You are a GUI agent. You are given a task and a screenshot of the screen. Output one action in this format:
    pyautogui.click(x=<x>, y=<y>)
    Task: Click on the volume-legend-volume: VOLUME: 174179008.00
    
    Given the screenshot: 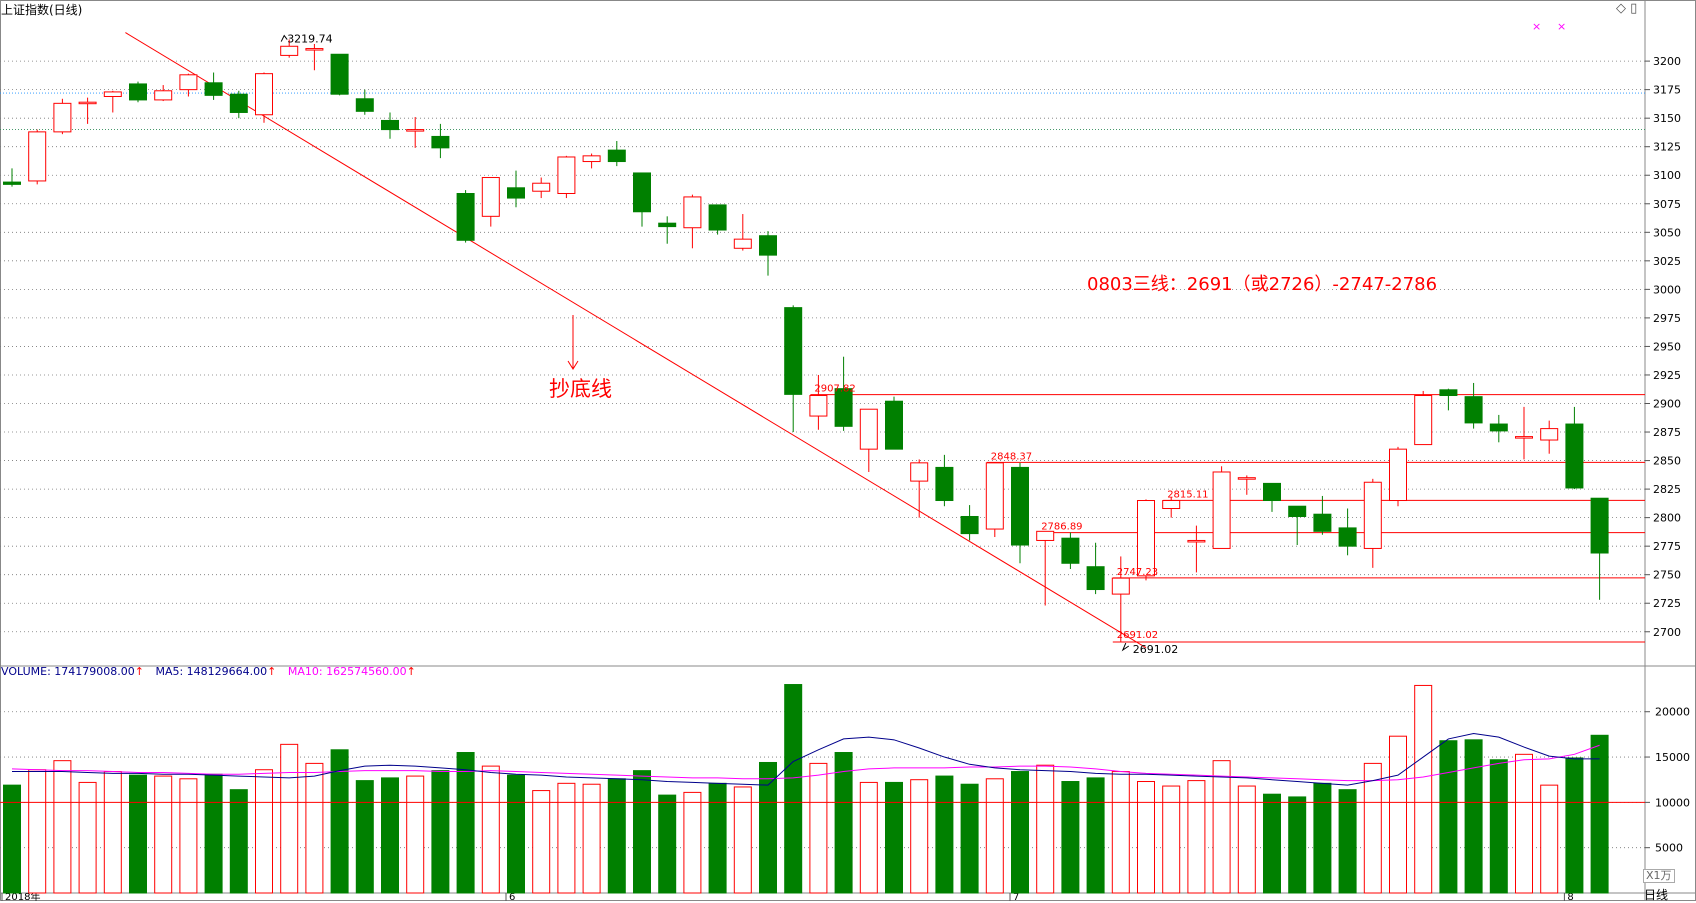 What is the action you would take?
    pyautogui.click(x=68, y=671)
    